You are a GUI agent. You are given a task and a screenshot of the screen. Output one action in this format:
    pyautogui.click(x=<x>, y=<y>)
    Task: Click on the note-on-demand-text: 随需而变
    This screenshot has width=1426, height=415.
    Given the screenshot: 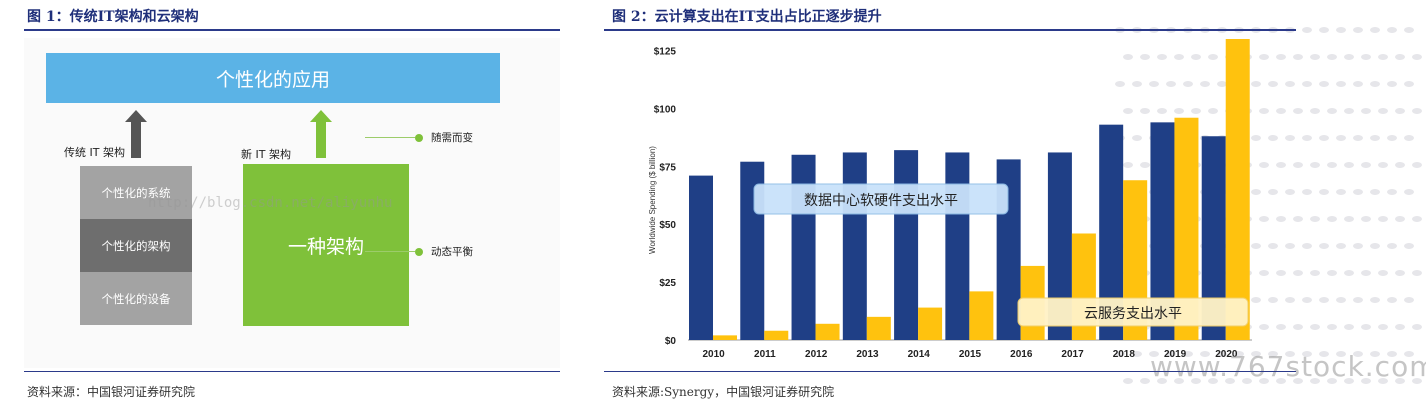 What is the action you would take?
    pyautogui.click(x=452, y=138)
    